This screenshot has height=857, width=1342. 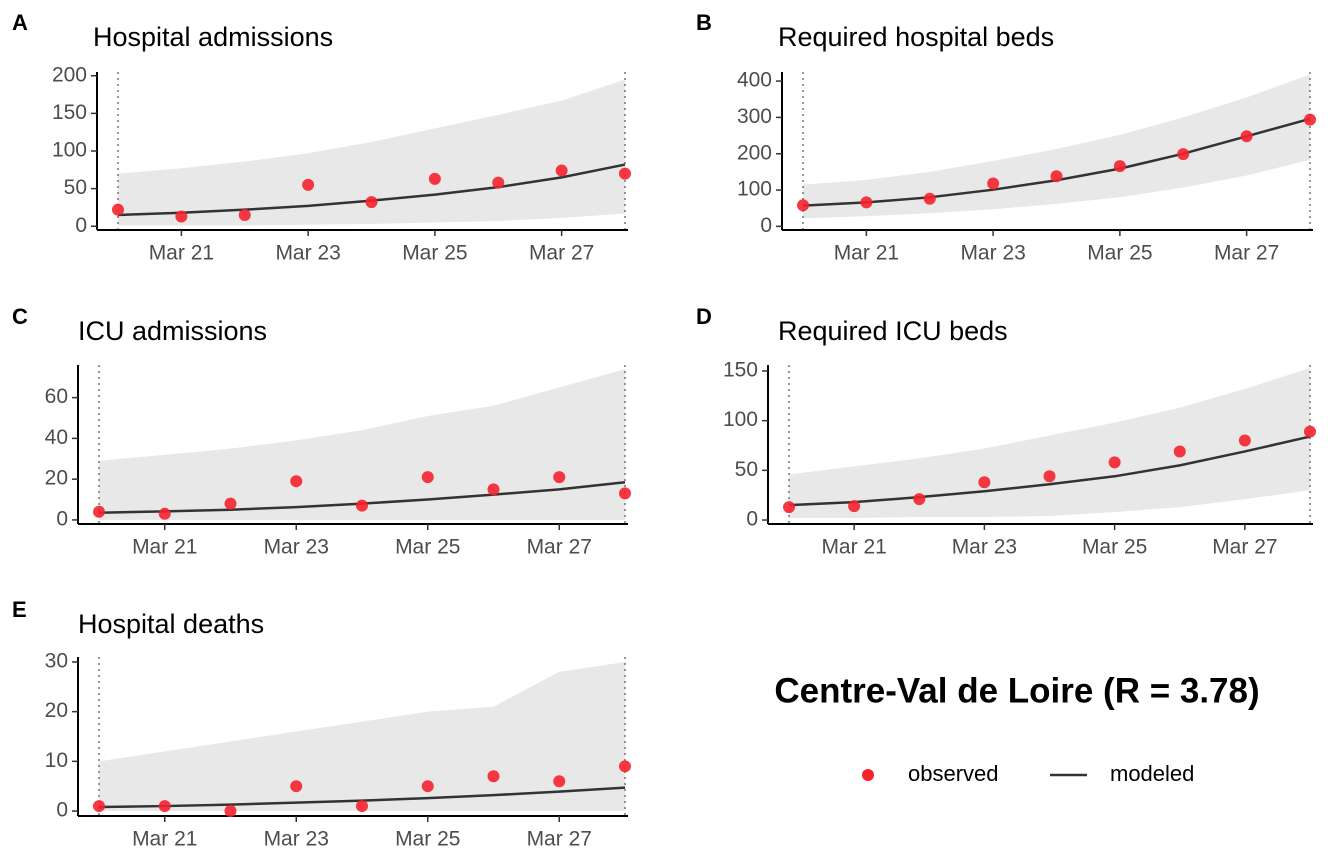 What do you see at coordinates (868, 775) in the screenshot?
I see `legend-marker` at bounding box center [868, 775].